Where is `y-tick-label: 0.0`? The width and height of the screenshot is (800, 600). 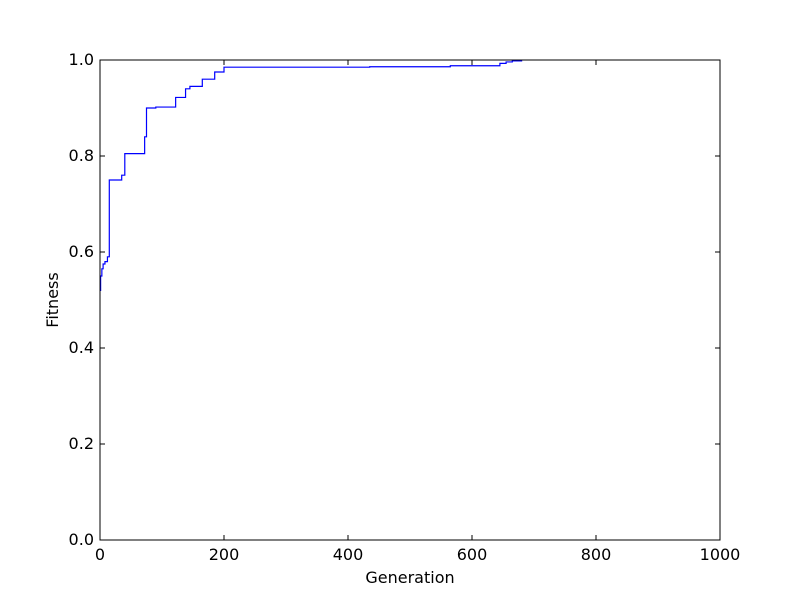
y-tick-label: 0.0 is located at coordinates (81, 539).